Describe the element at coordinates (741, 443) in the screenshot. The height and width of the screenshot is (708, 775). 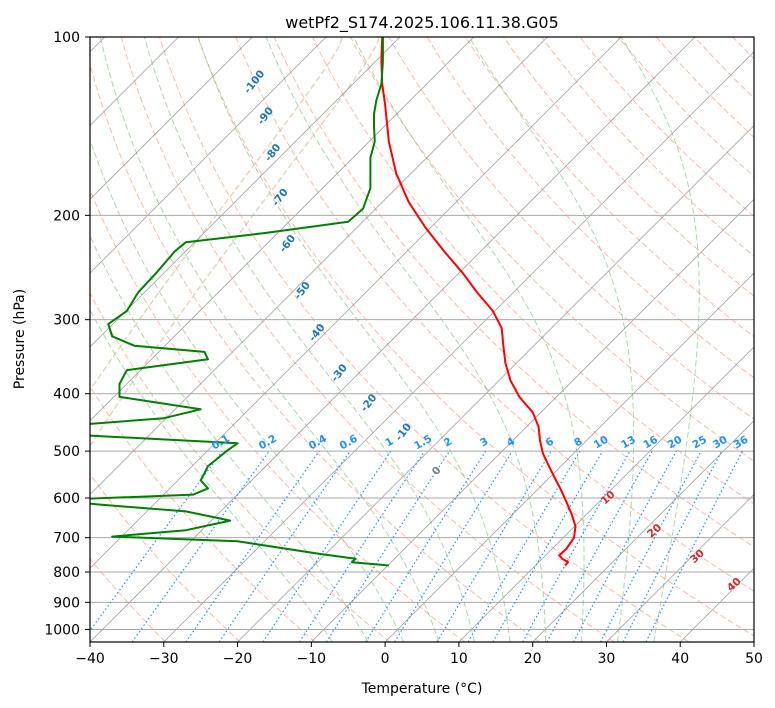
I see `mixing-ratio-label: 36` at that location.